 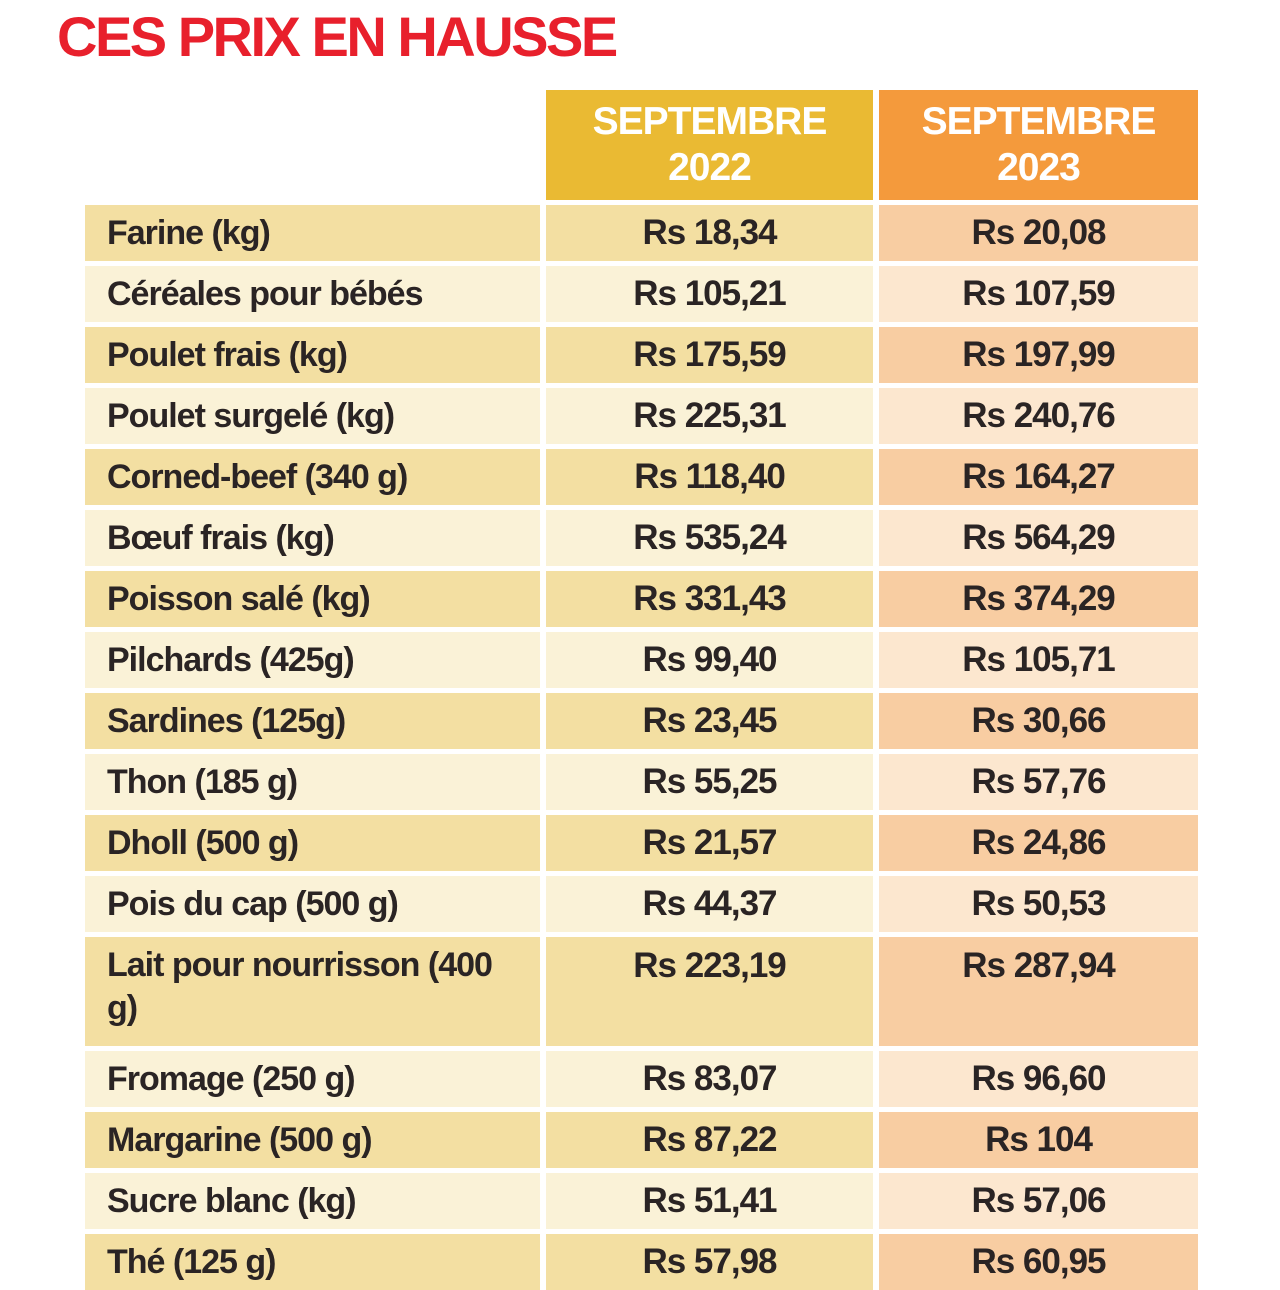 I want to click on price-2022-cell: Rs 83,07, so click(x=709, y=1079).